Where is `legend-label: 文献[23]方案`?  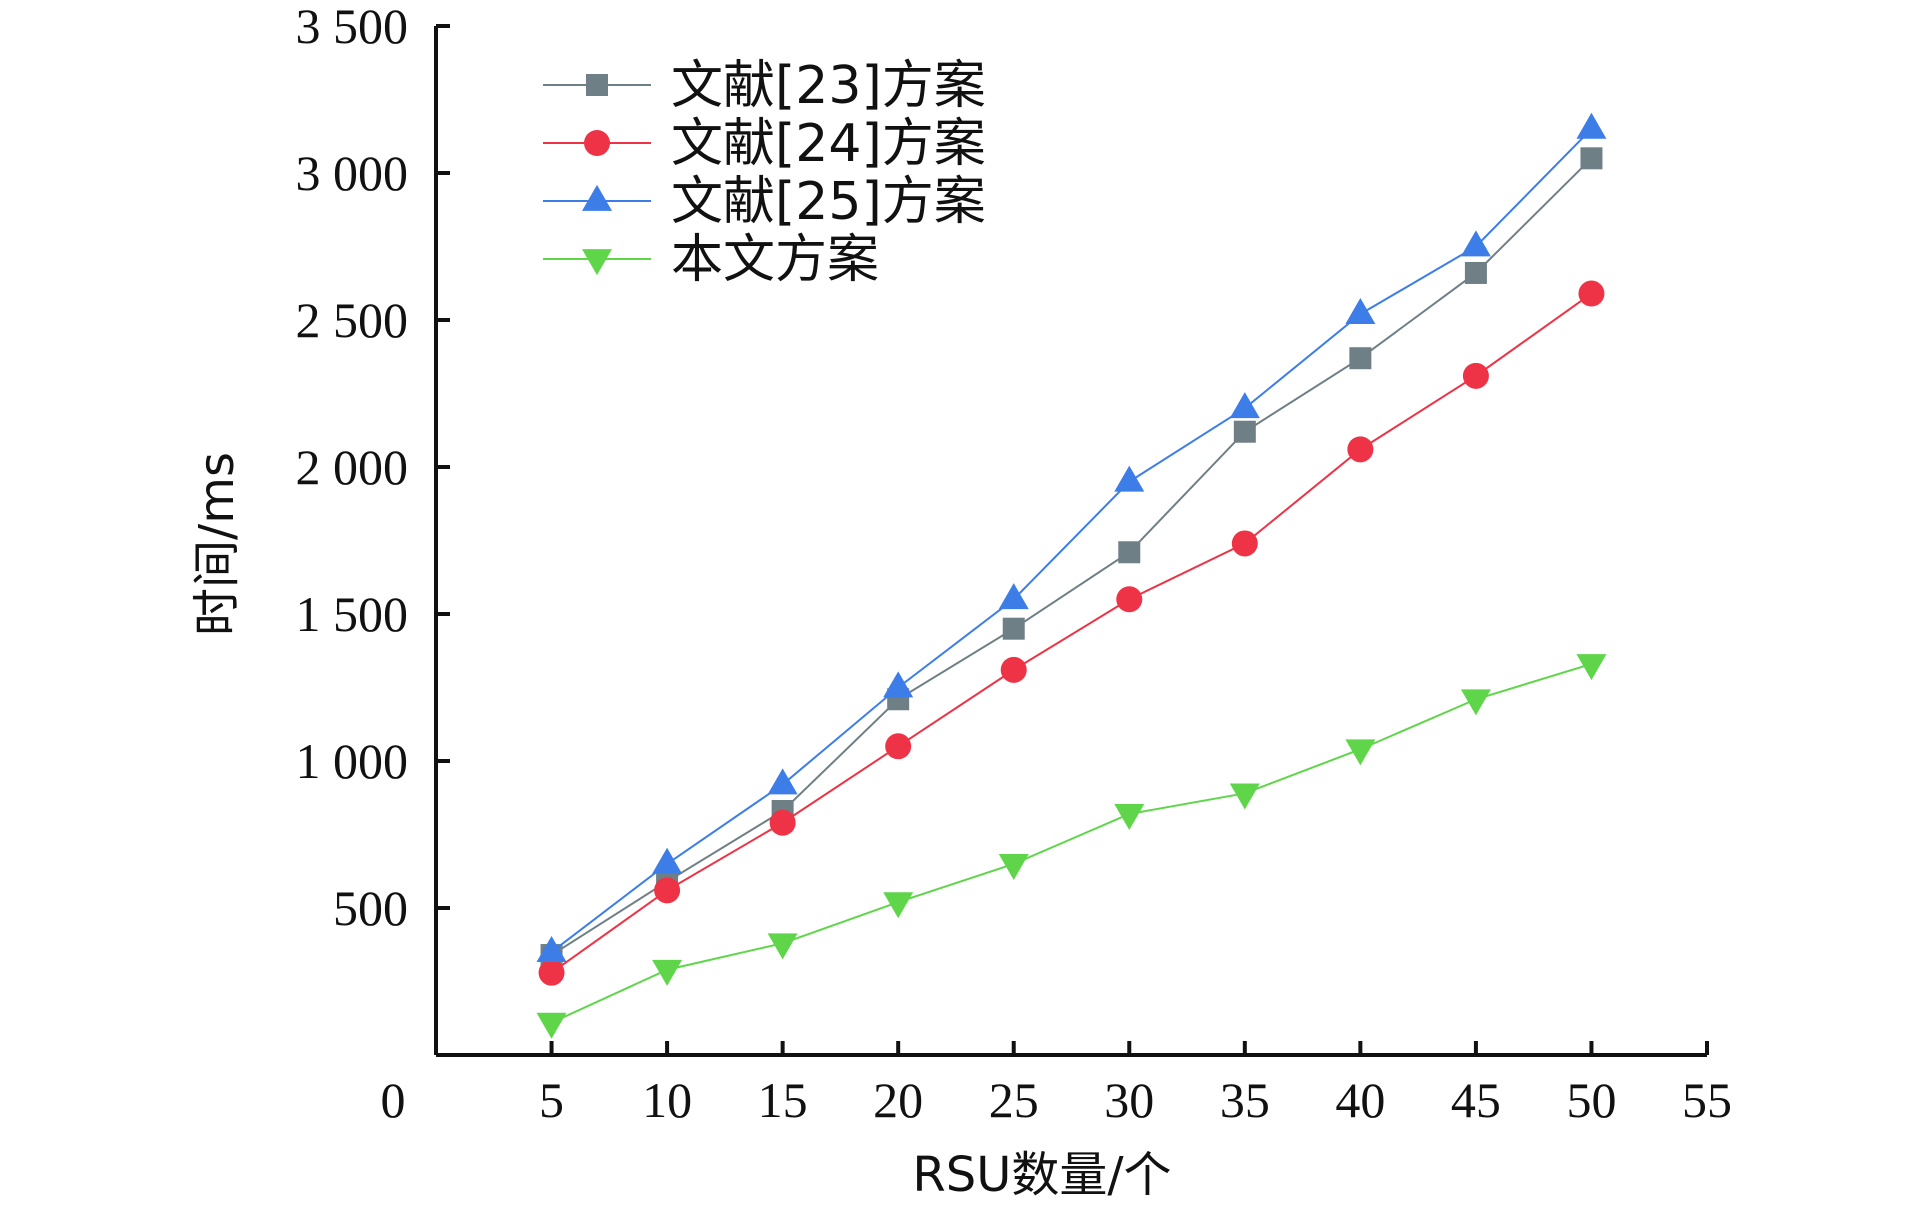 legend-label: 文献[23]方案 is located at coordinates (828, 86).